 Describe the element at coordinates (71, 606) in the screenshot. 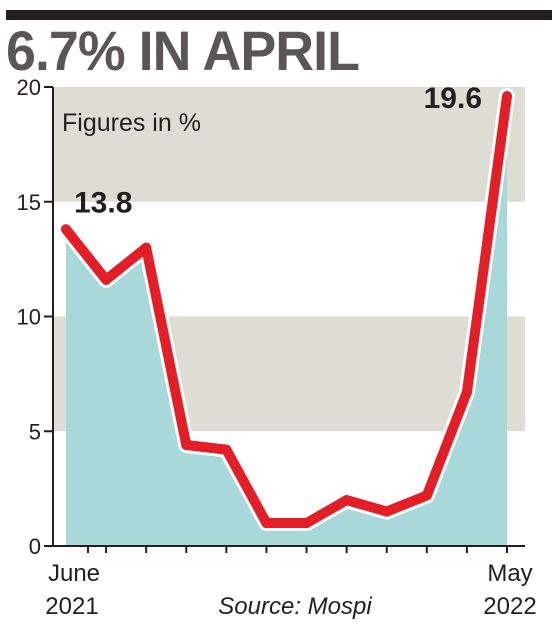

I see `x-tick-label-start-line2: 2021` at that location.